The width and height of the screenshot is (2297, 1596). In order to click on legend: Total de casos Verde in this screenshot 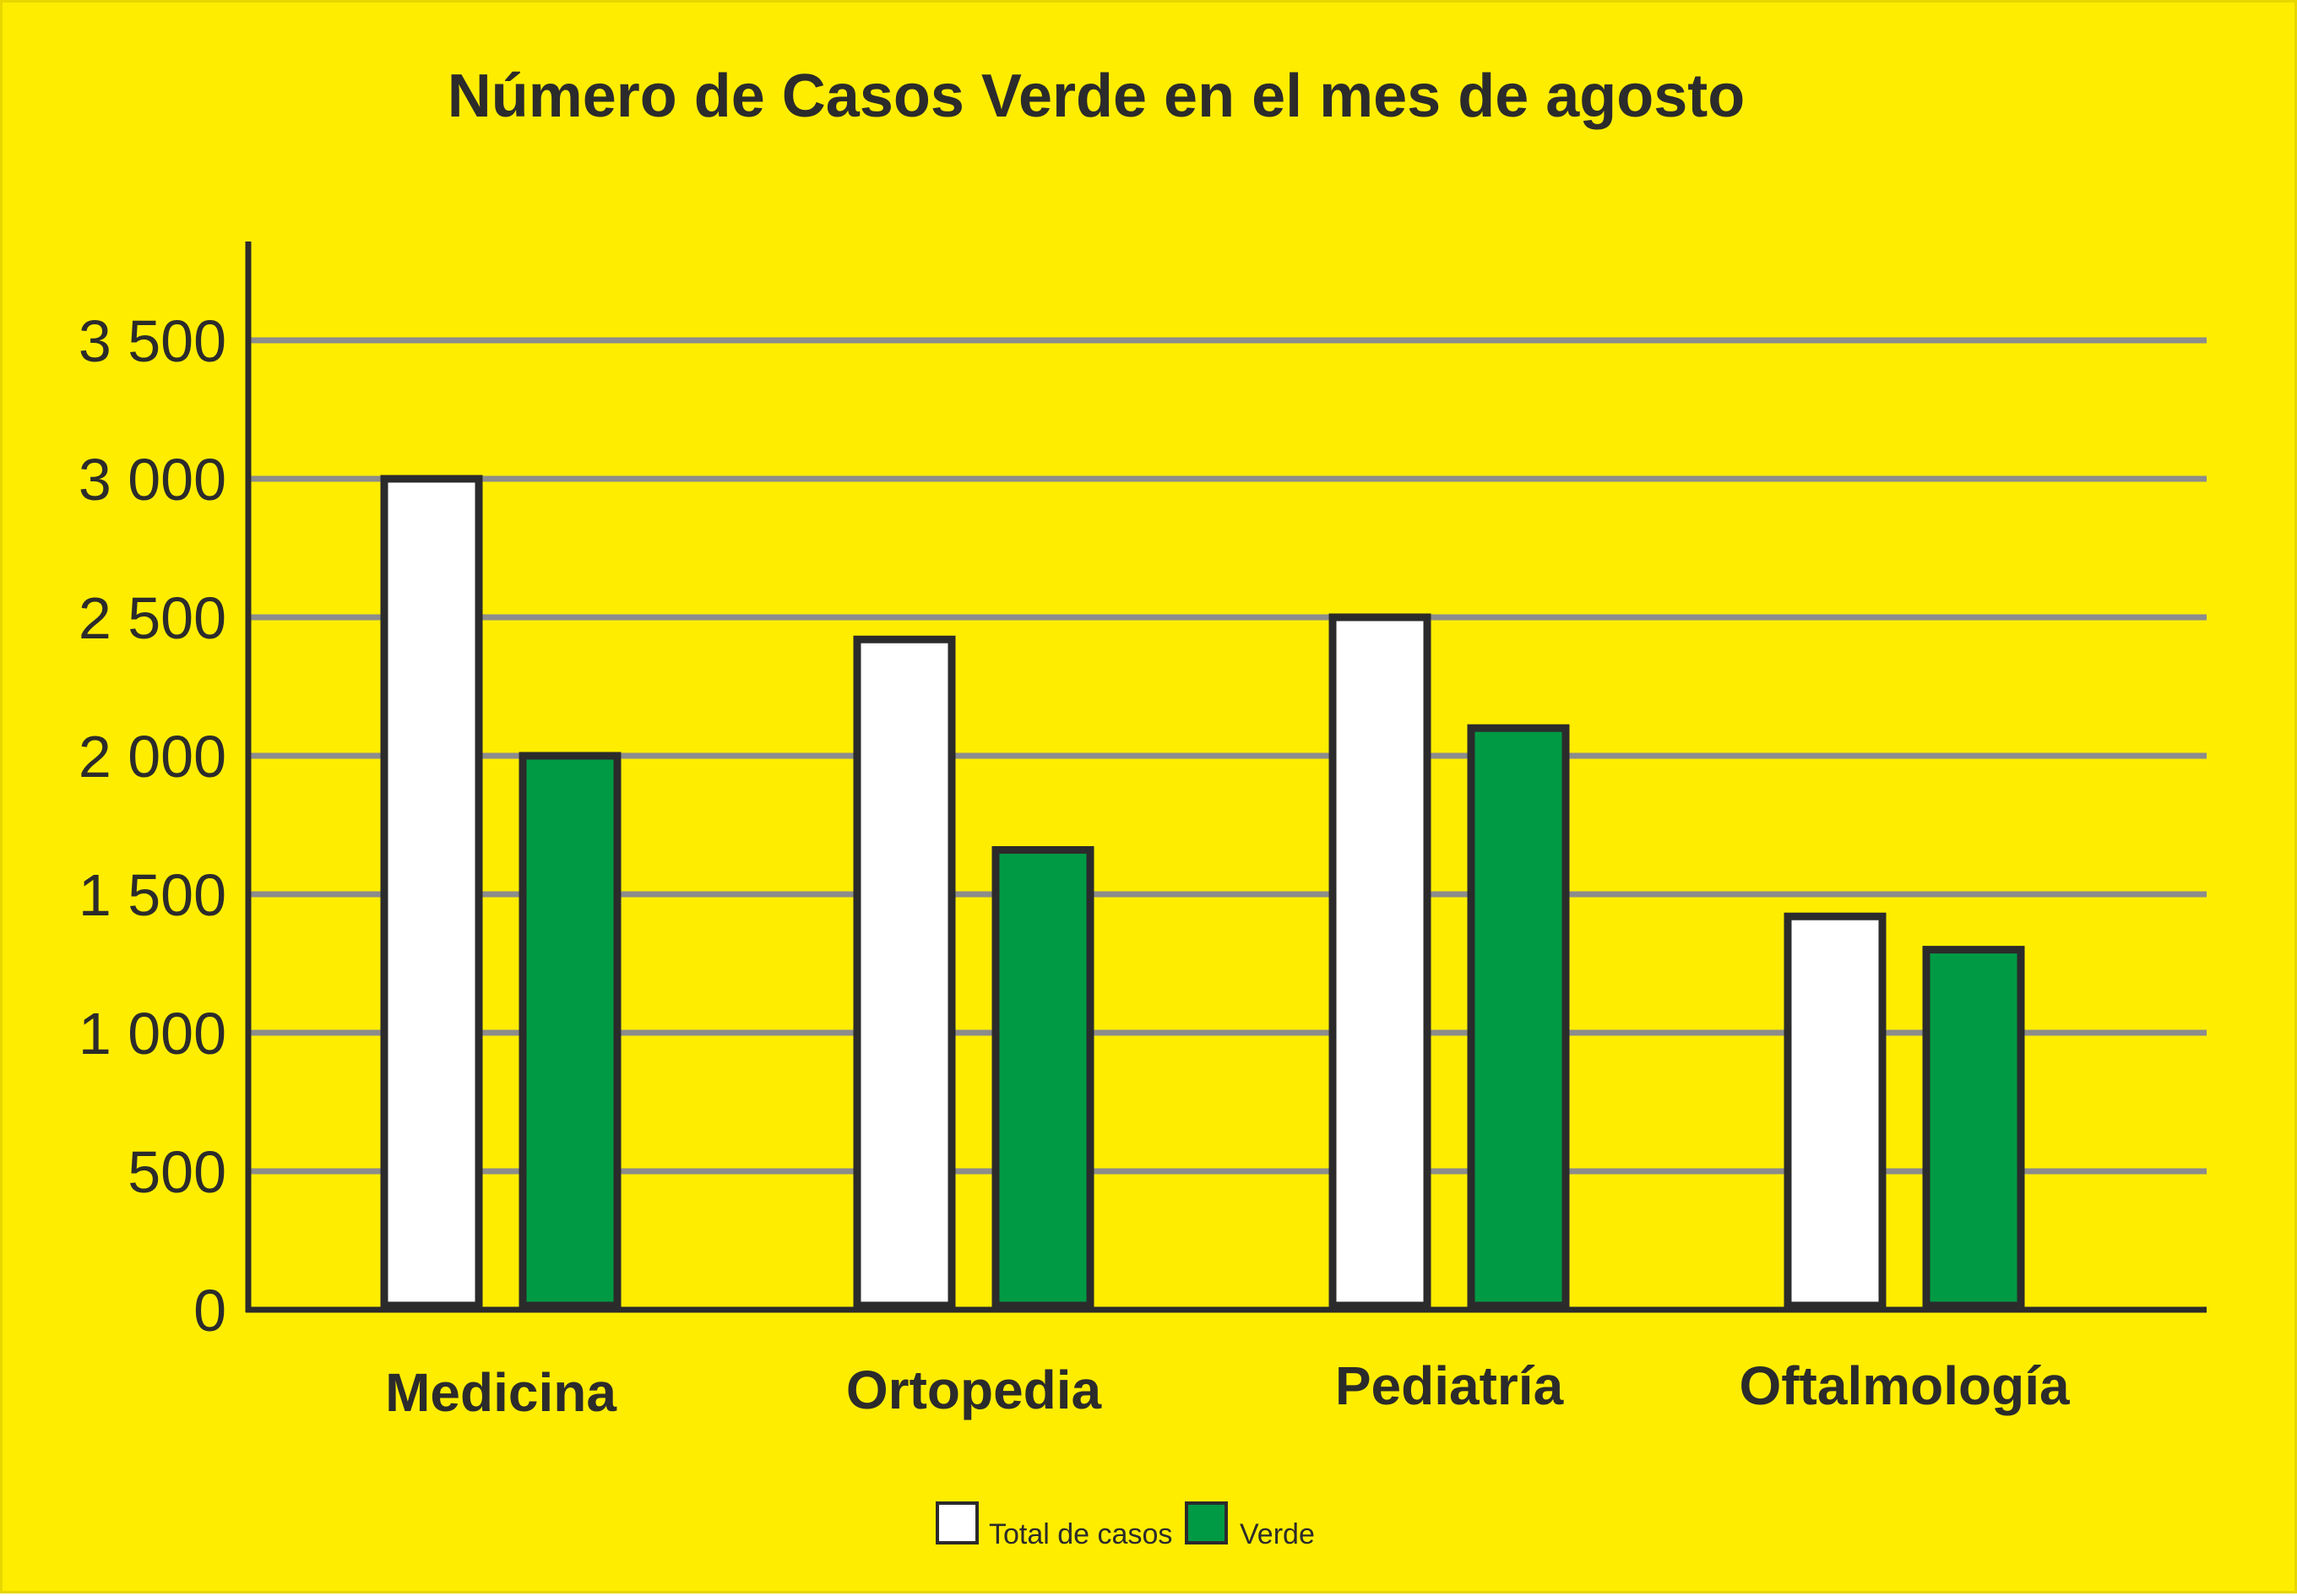, I will do `click(1125, 1525)`.